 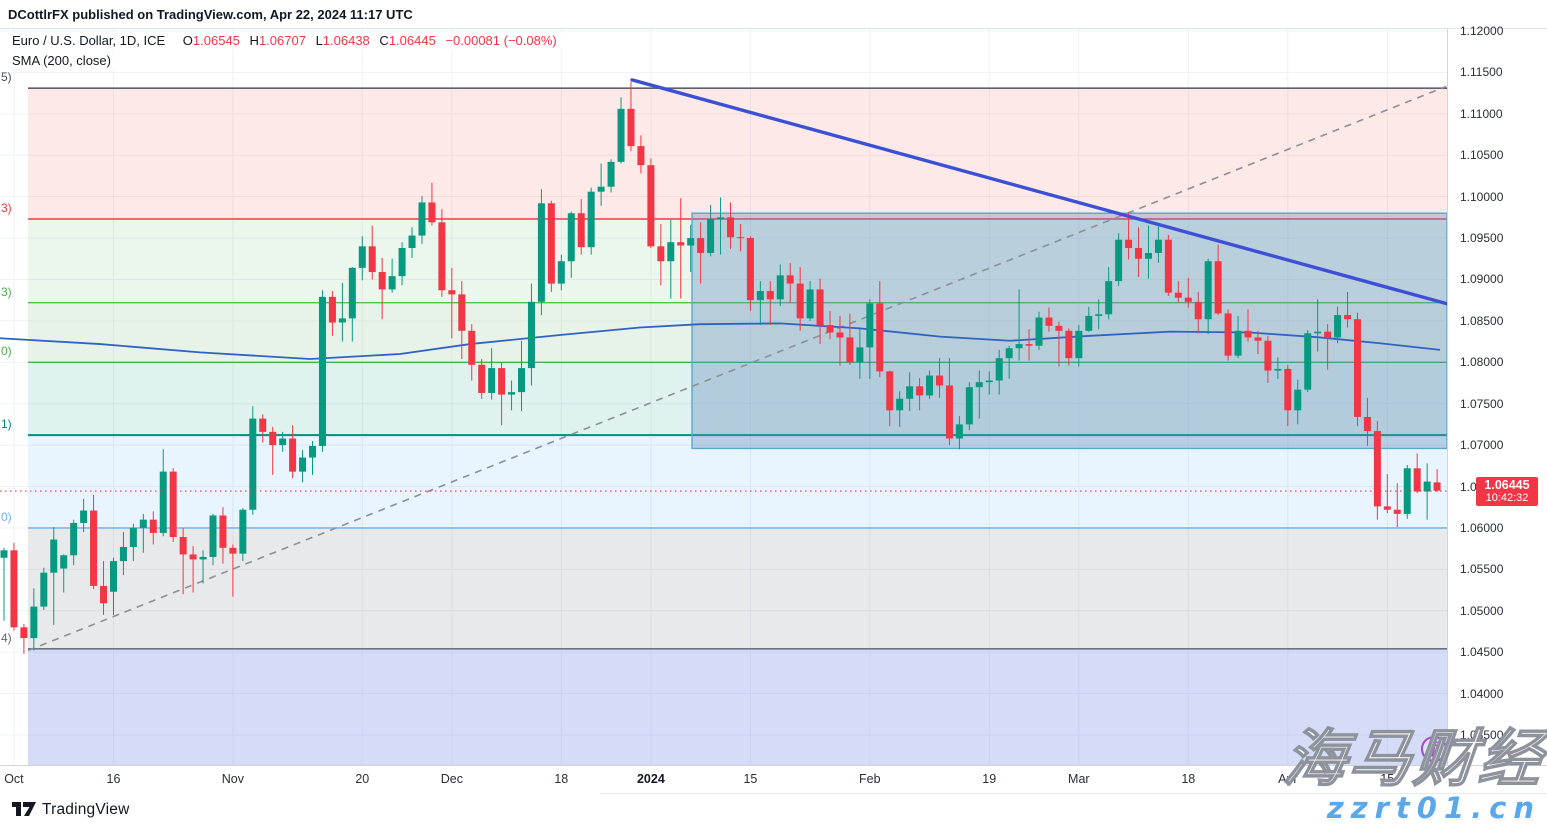 What do you see at coordinates (737, 588) in the screenshot?
I see `price-zone` at bounding box center [737, 588].